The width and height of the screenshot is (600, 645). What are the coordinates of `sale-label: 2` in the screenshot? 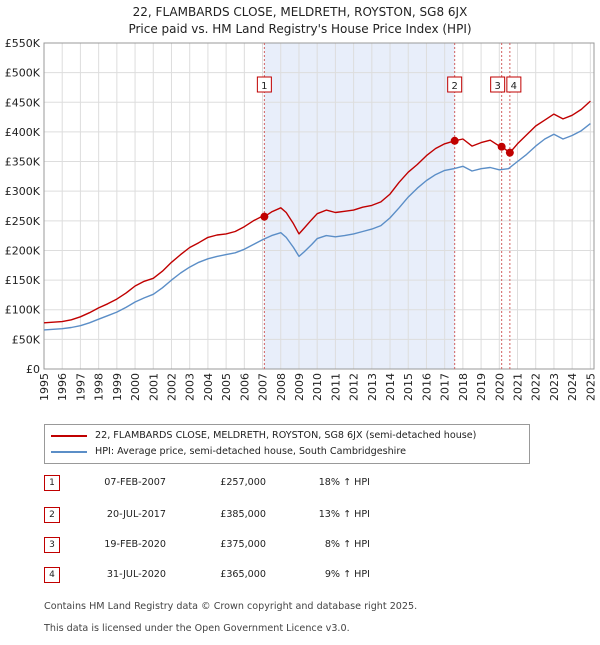 It's located at (454, 86).